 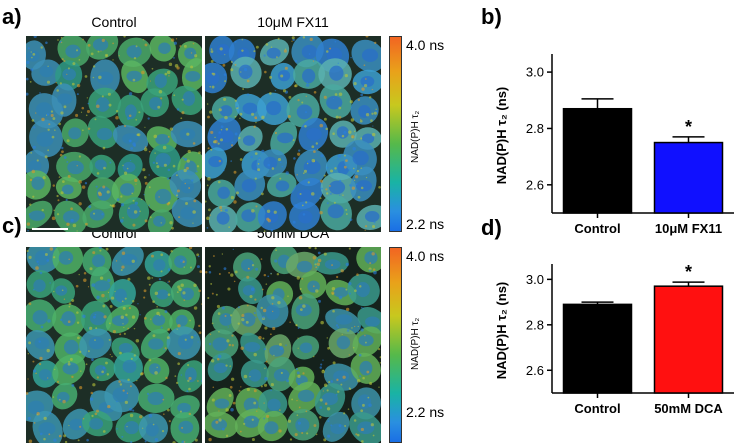 I want to click on micrograph-control-a-canvas, so click(x=114, y=134).